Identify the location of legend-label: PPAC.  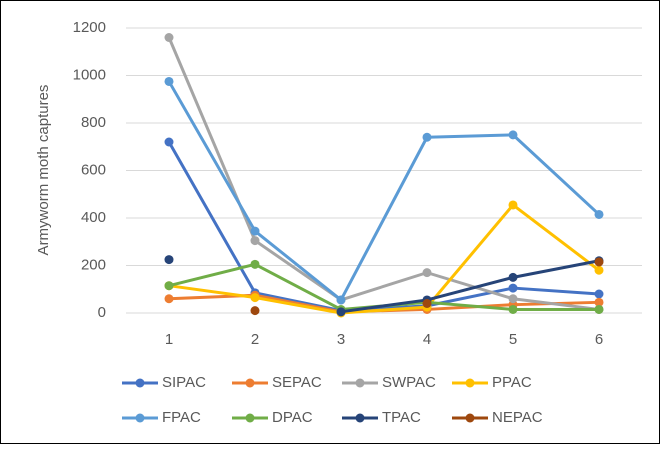
(512, 382).